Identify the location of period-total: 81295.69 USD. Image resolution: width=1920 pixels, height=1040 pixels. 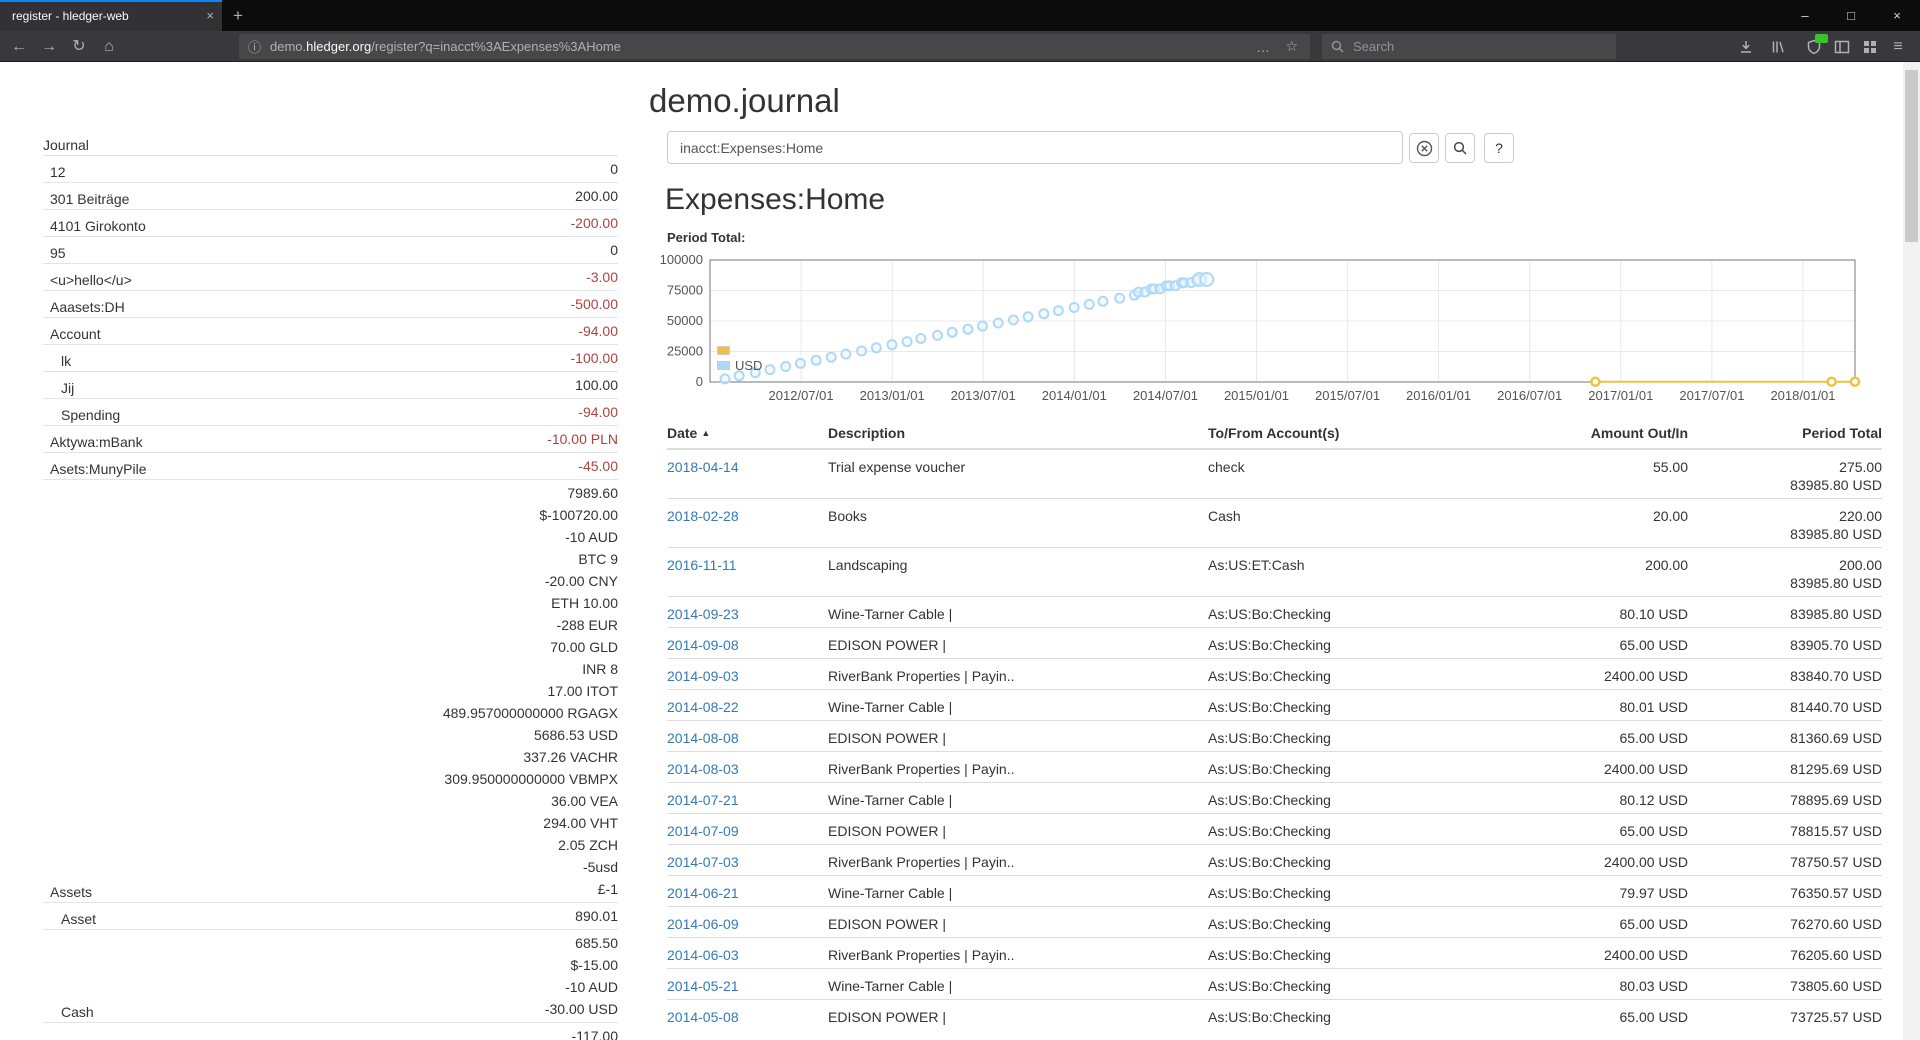
(1785, 767).